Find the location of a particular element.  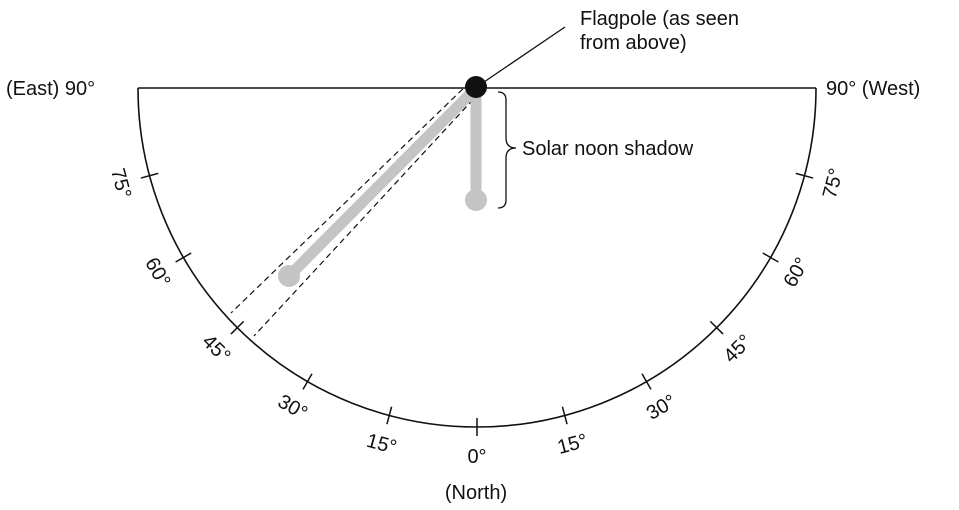

flagpole-label-line1: Flagpole (as seen is located at coordinates (659, 19).